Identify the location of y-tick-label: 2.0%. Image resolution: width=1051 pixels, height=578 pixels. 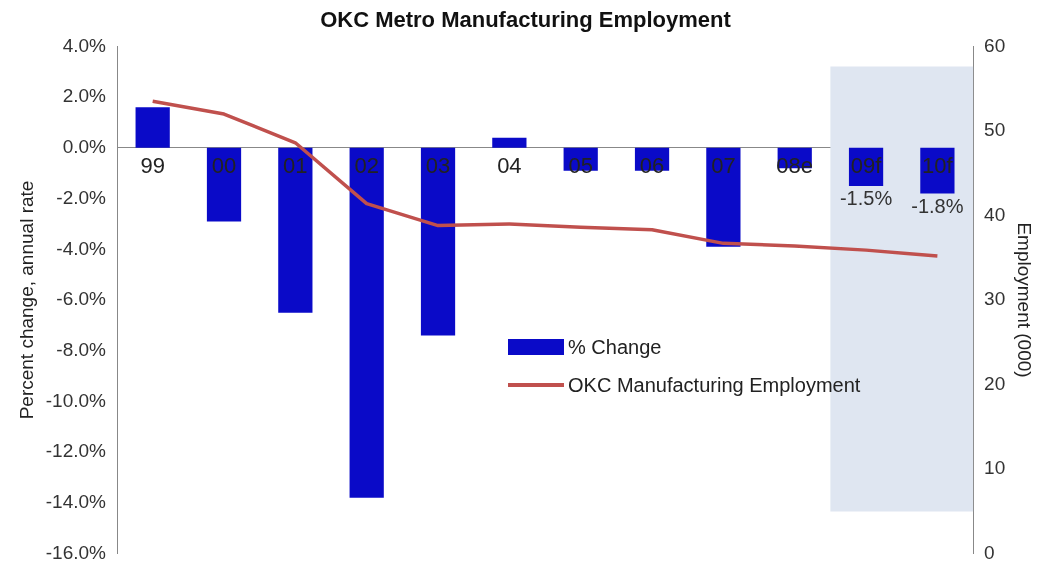
(84, 96).